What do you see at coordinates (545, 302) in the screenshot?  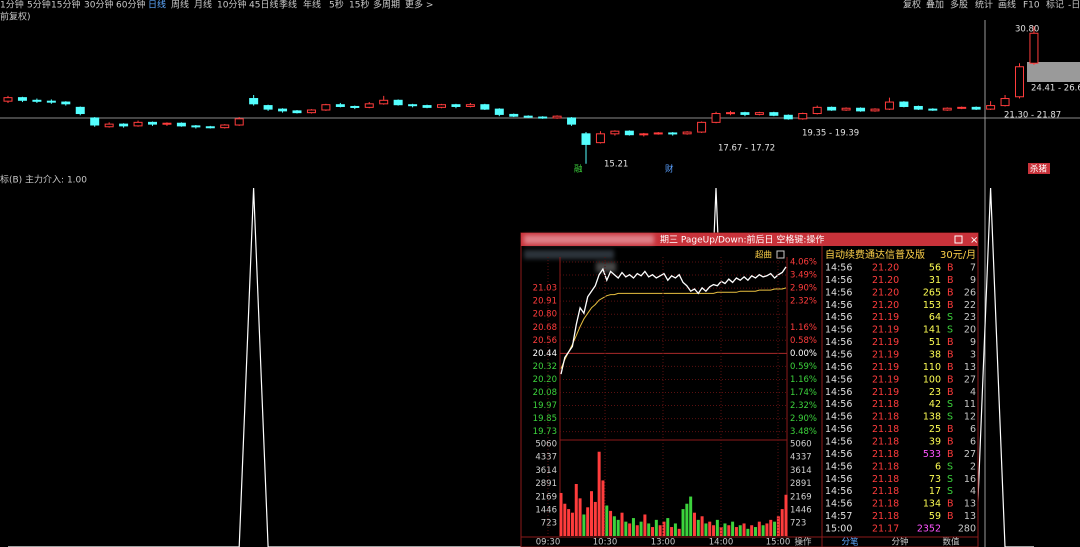 I see `price-label: 20.91` at bounding box center [545, 302].